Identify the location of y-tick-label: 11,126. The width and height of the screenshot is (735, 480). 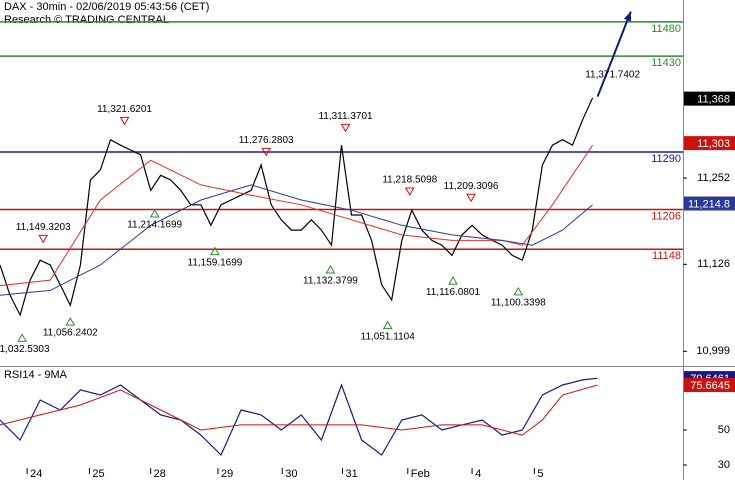
(713, 264).